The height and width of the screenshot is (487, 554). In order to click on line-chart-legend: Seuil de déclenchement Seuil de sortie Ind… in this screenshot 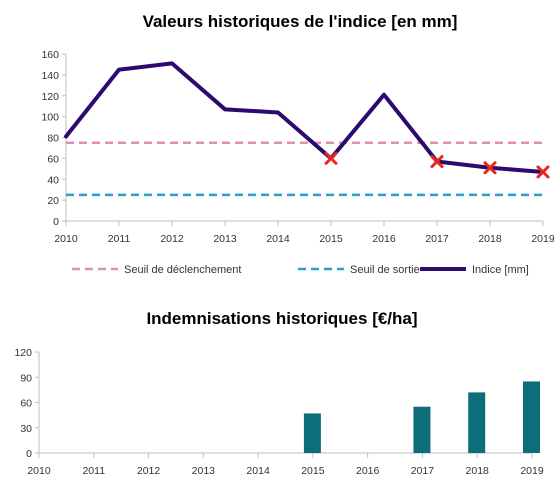, I will do `click(300, 270)`.